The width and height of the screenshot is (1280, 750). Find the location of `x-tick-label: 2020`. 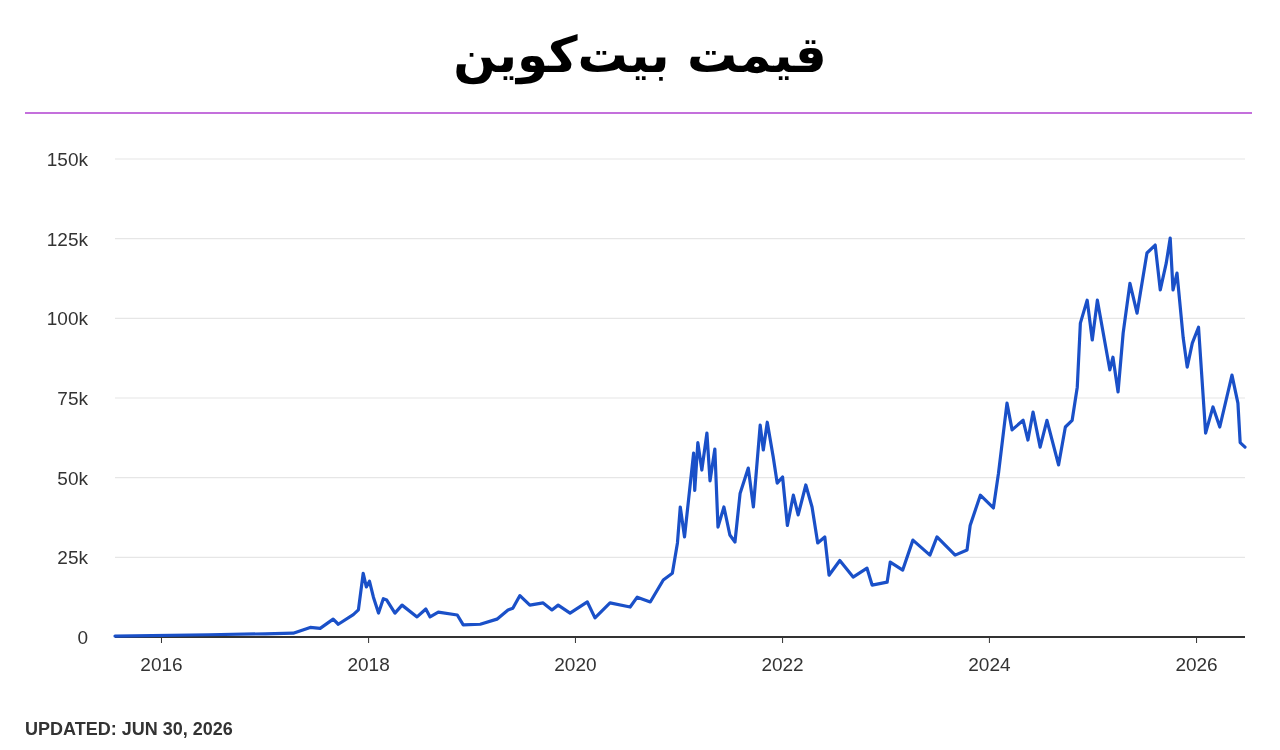

x-tick-label: 2020 is located at coordinates (575, 664).